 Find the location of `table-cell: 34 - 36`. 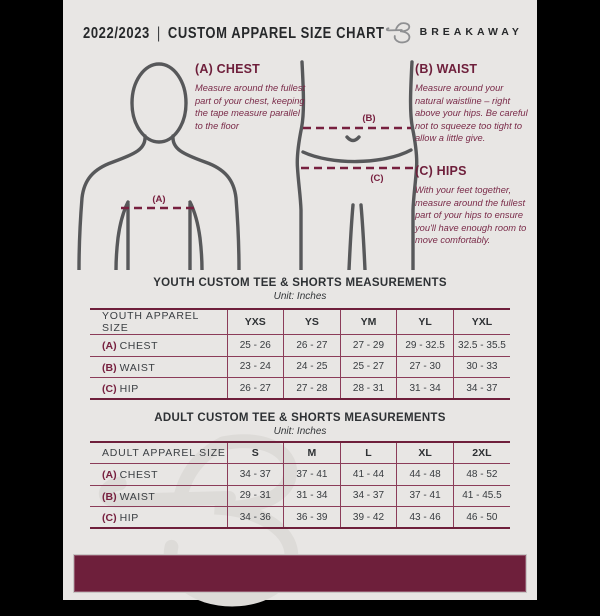

table-cell: 34 - 36 is located at coordinates (255, 517).